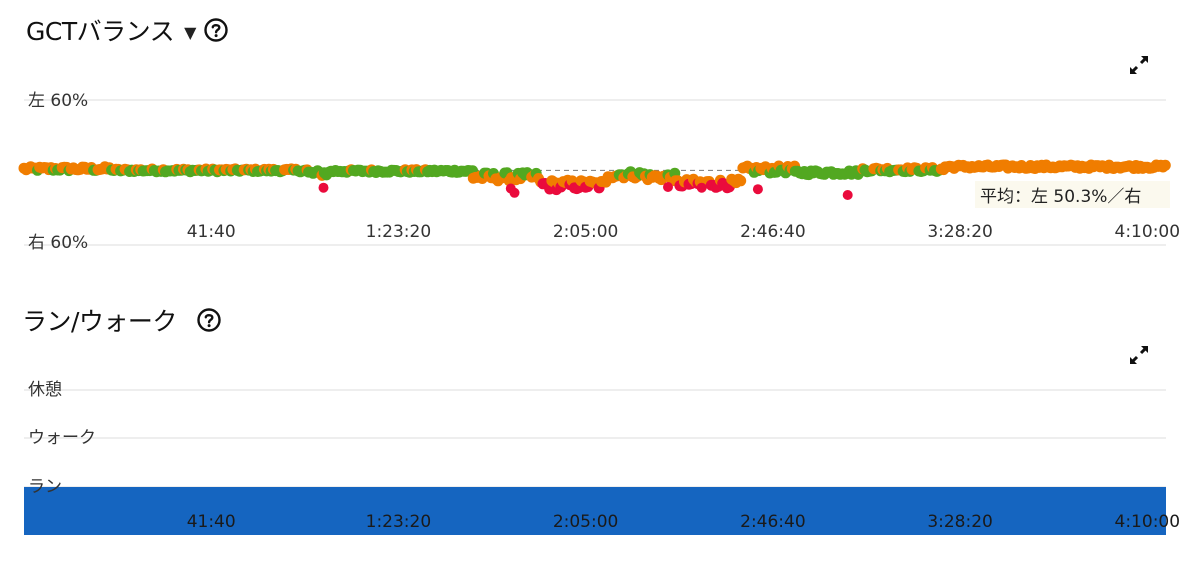  I want to click on gct-header: GCTバランス ▼, so click(127, 30).